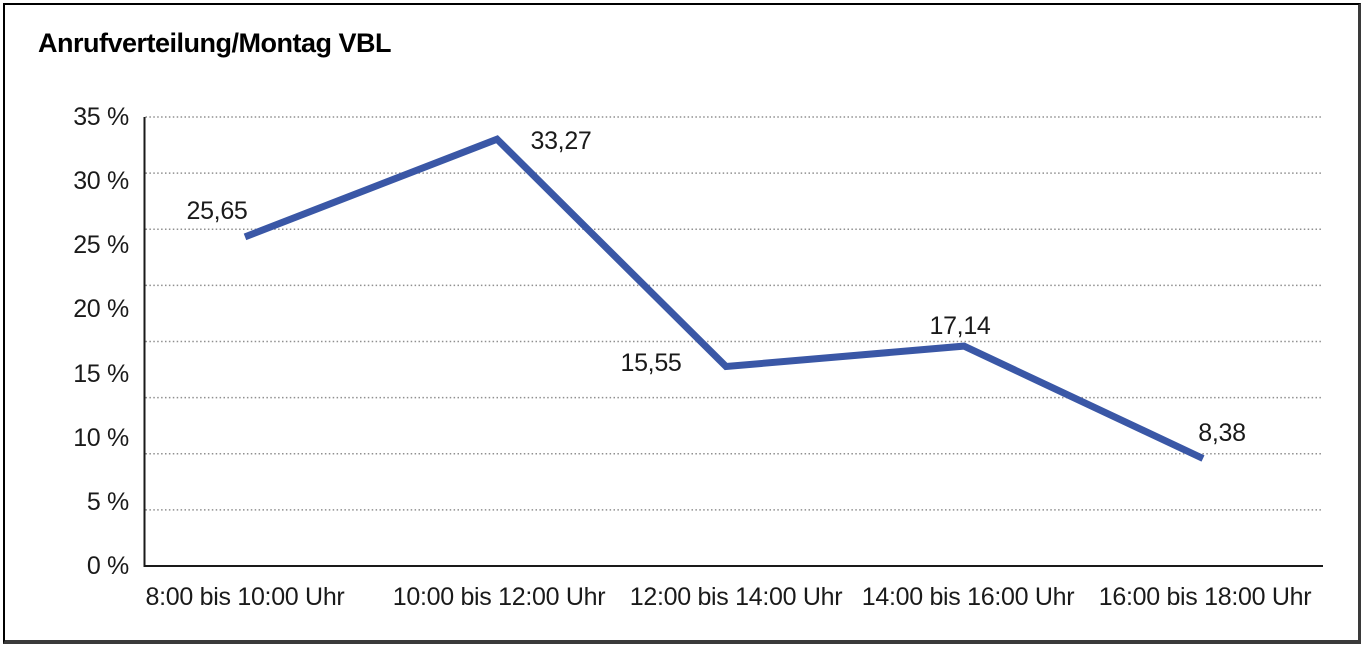 The height and width of the screenshot is (646, 1363). What do you see at coordinates (651, 363) in the screenshot?
I see `data-point-value-label: 15,55` at bounding box center [651, 363].